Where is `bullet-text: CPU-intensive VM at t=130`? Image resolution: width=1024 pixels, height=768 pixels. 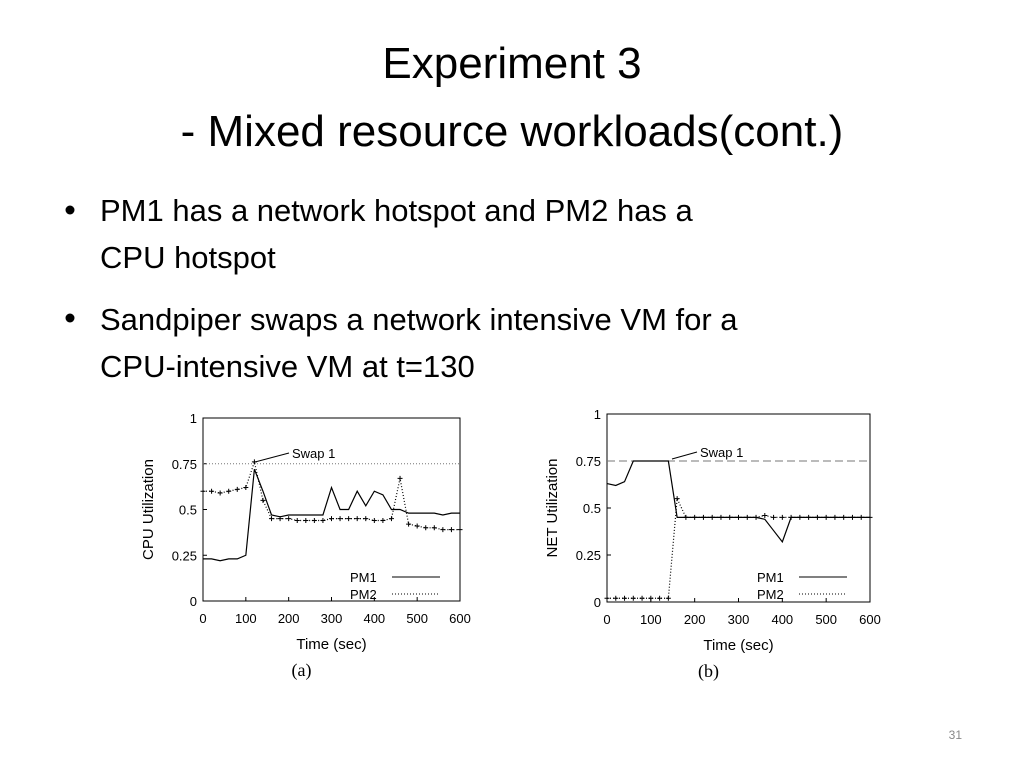
bullet-text: CPU-intensive VM at t=130 is located at coordinates (287, 366).